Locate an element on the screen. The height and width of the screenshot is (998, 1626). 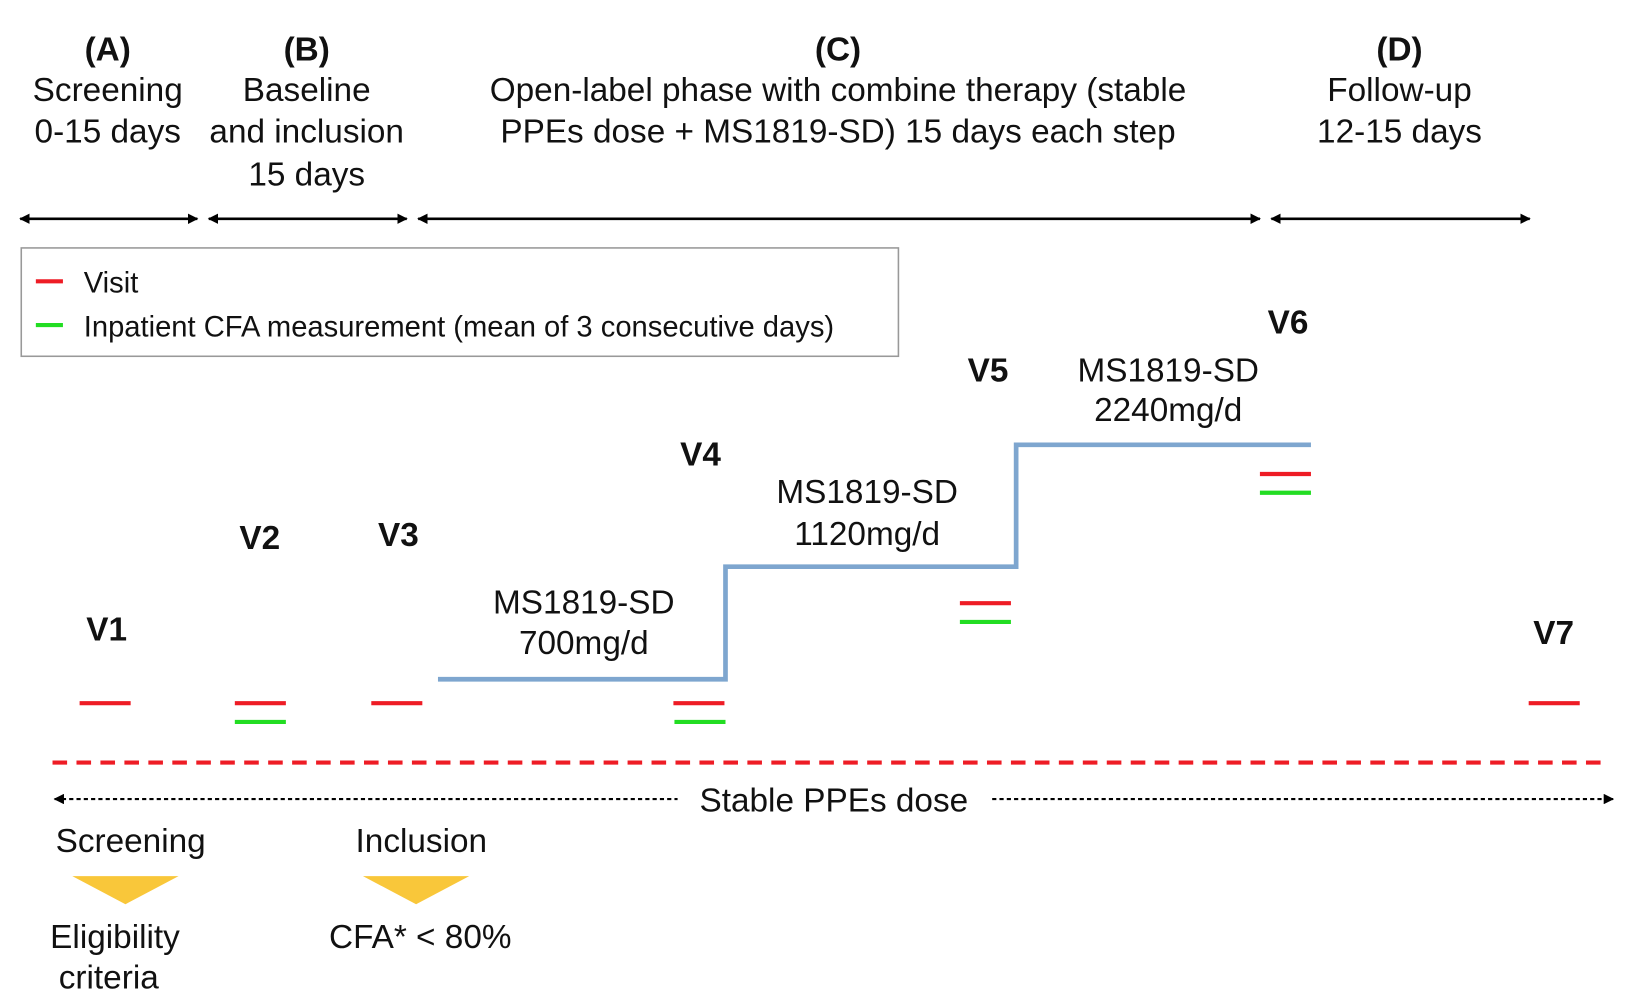
stable-ppes-arrow: Stable PPEs dose is located at coordinates (834, 801).